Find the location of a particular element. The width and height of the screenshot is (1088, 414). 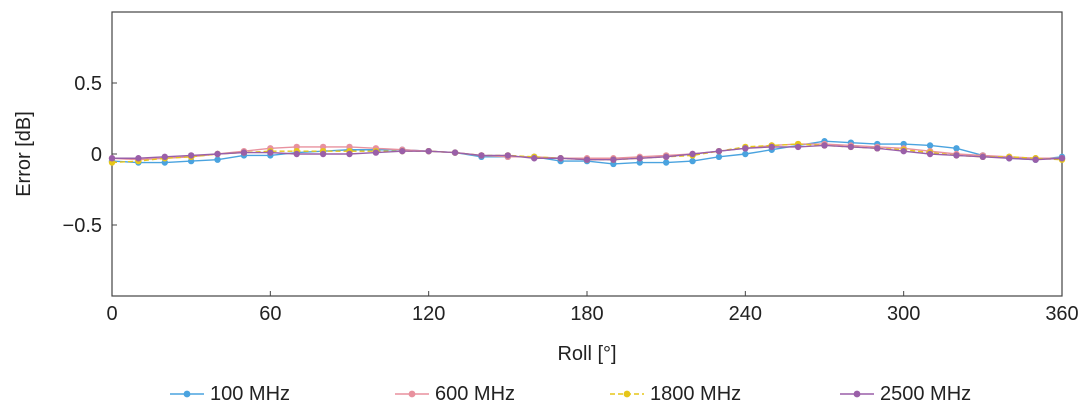

x-axis: 0 60 120 180 240 300 360 is located at coordinates (592, 308).